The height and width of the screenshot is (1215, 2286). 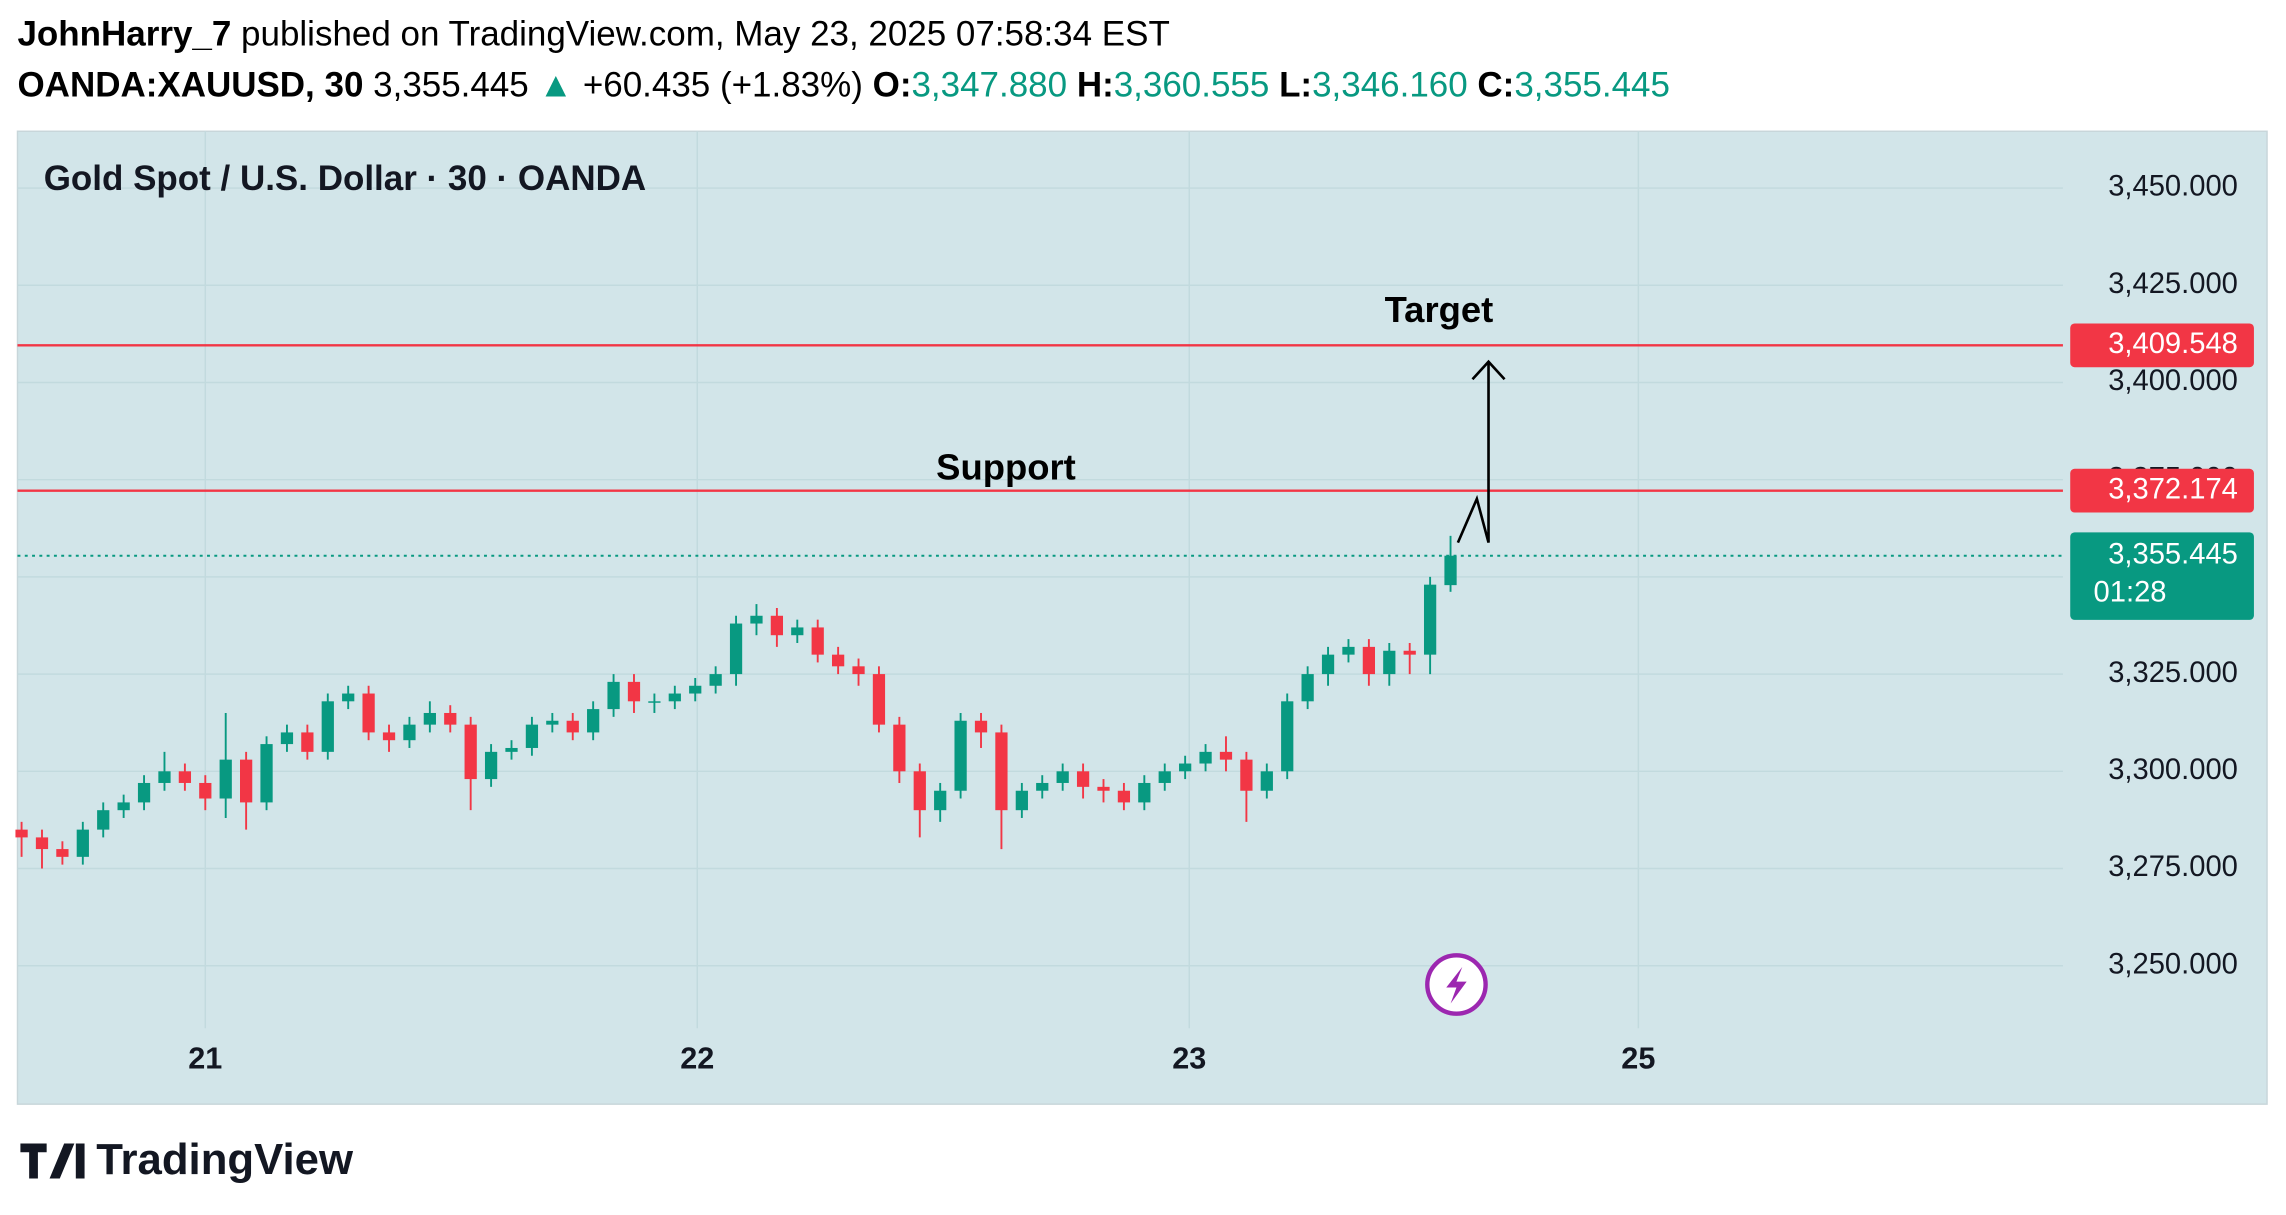 I want to click on author: JohnHarry_7, so click(x=124, y=34).